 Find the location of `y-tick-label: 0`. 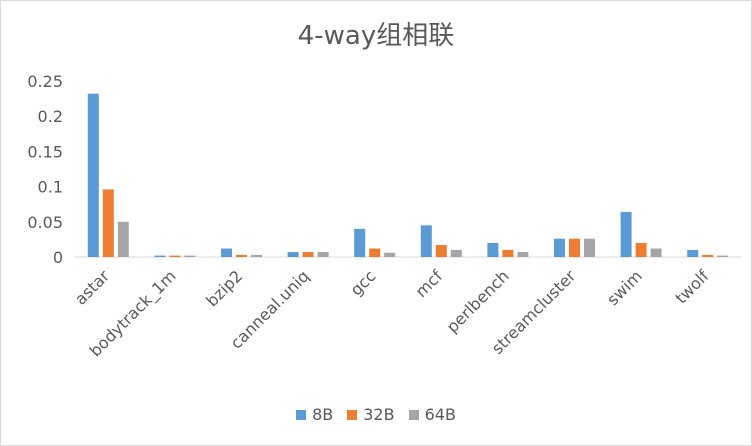

y-tick-label: 0 is located at coordinates (58, 257).